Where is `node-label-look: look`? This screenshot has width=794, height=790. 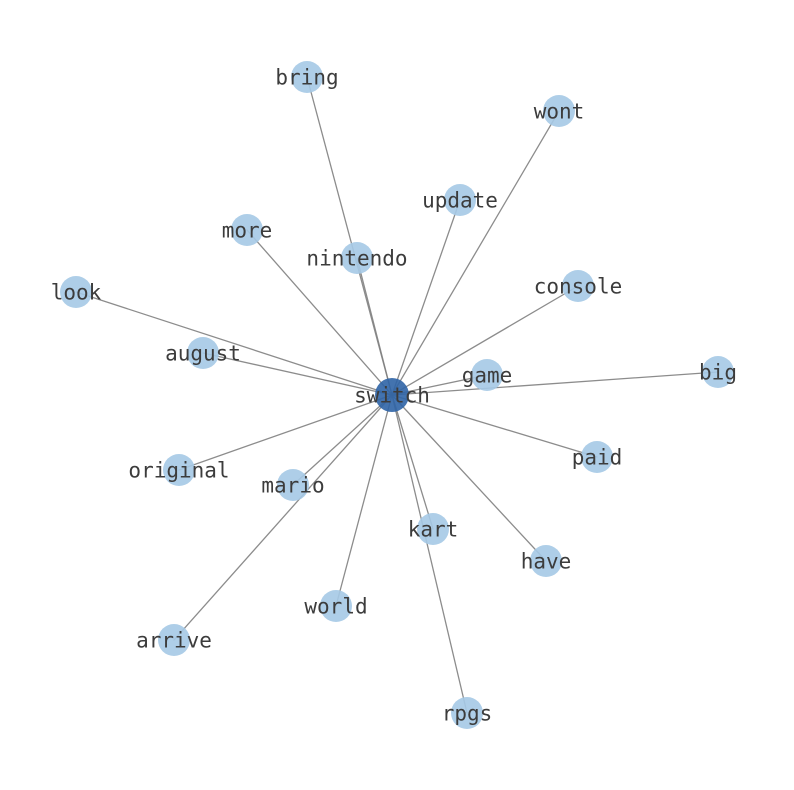 node-label-look: look is located at coordinates (76, 292).